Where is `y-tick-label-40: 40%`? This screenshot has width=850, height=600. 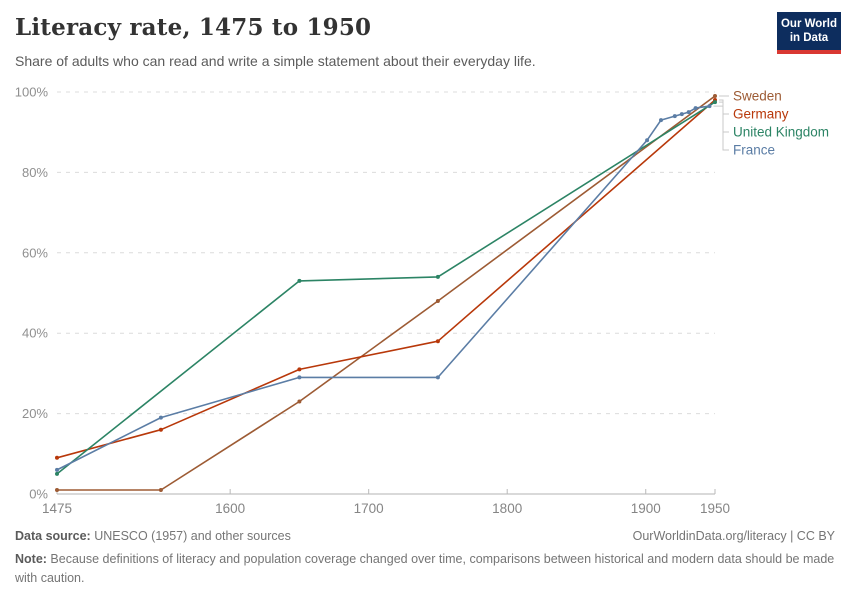 y-tick-label-40: 40% is located at coordinates (35, 333).